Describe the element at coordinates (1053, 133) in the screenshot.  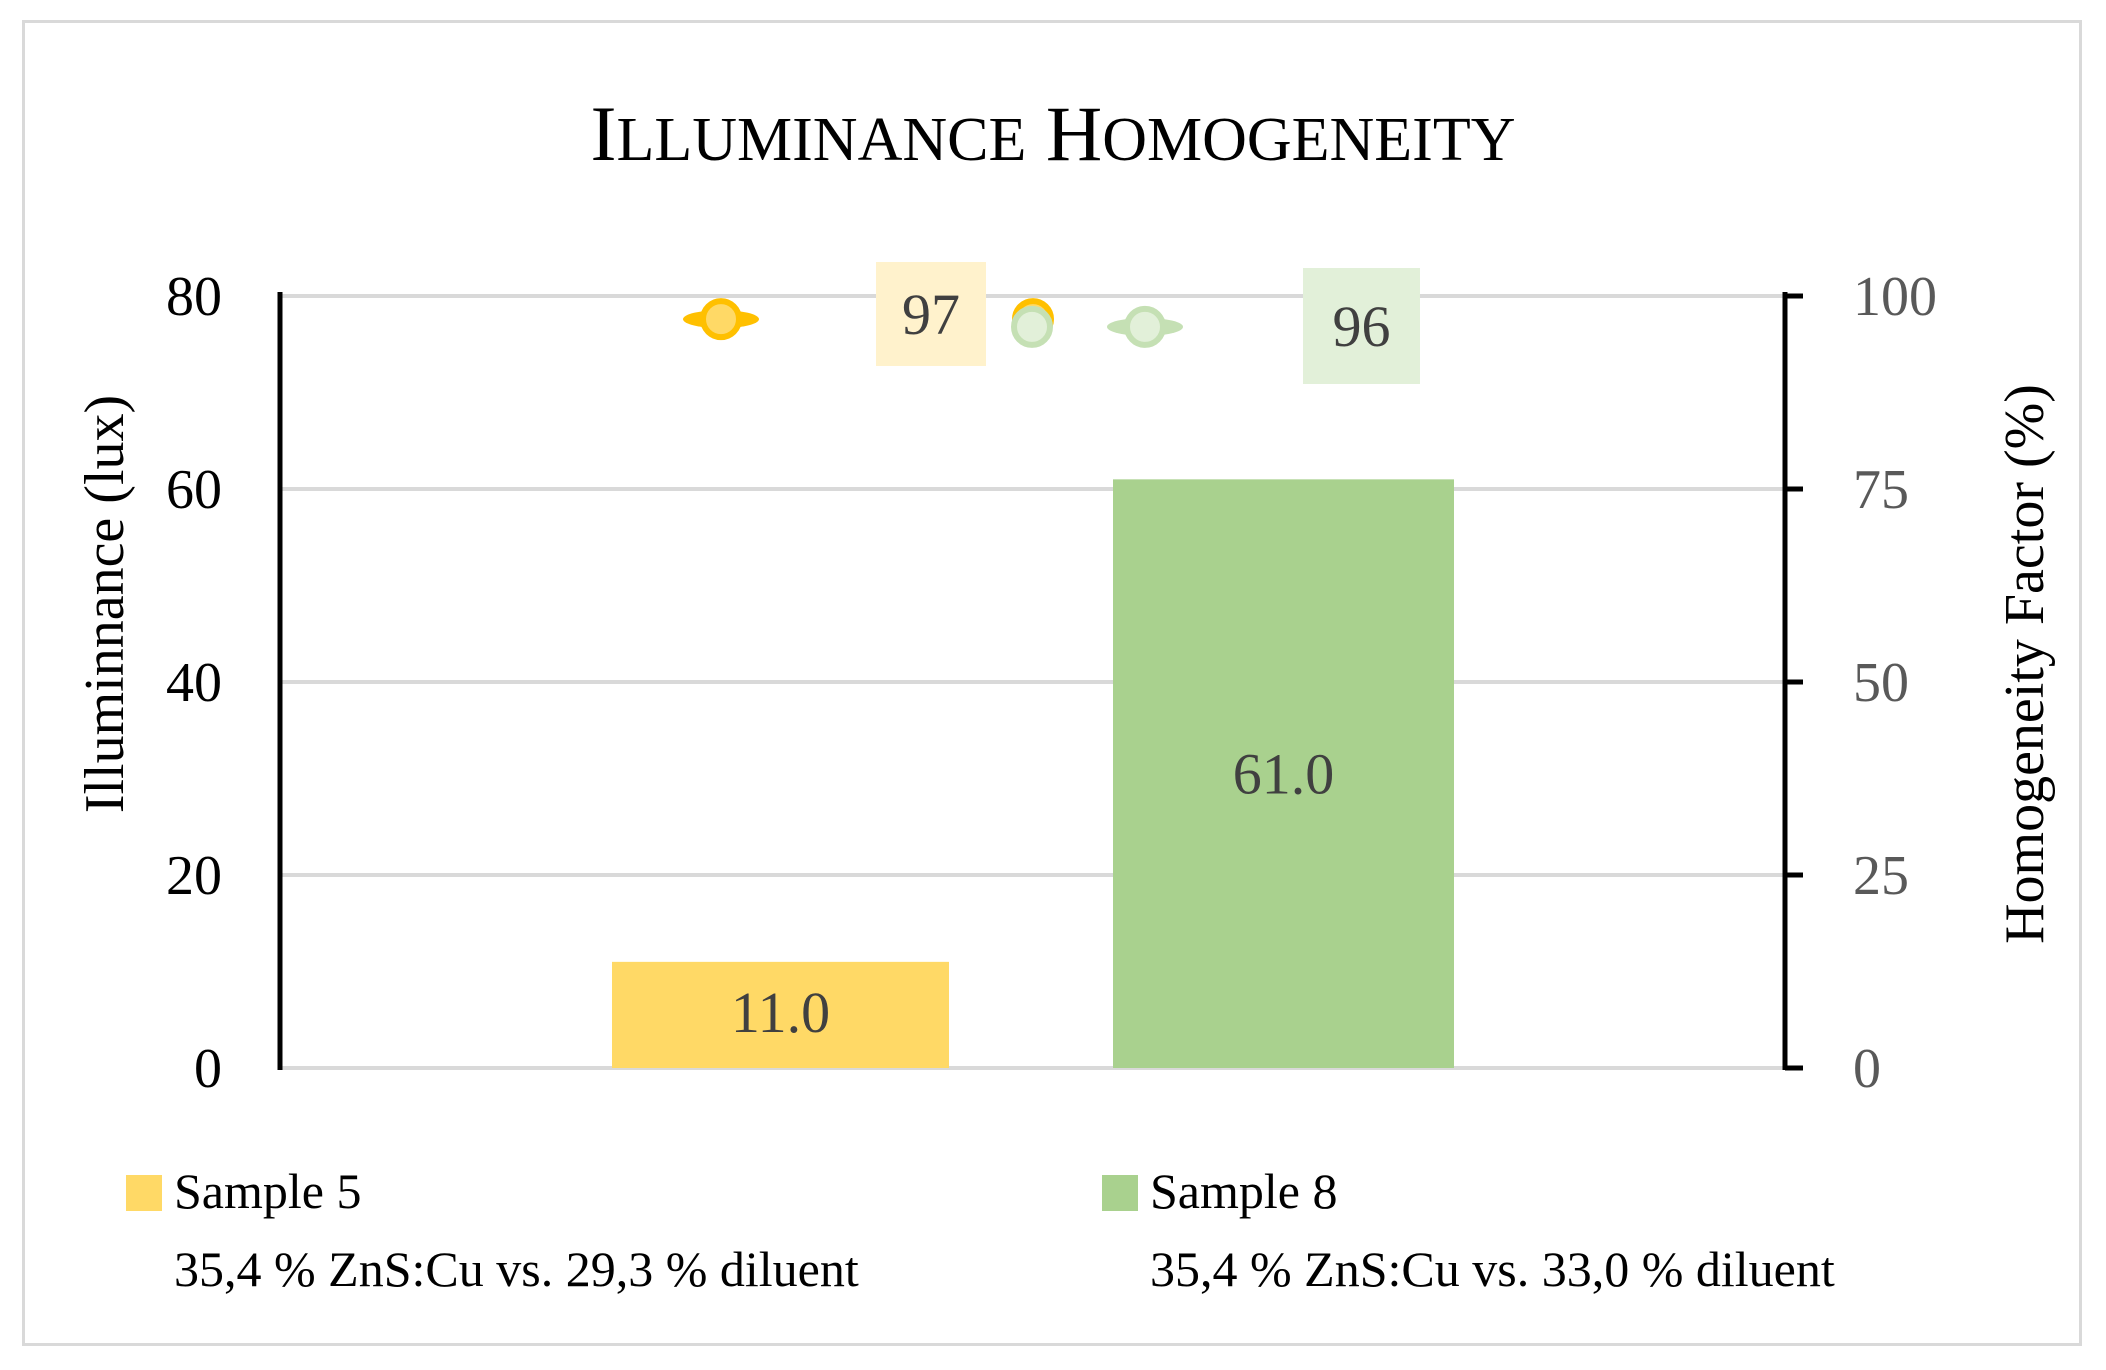
I see `chart-title: ILLUMINANCE HOMOGENEITY` at that location.